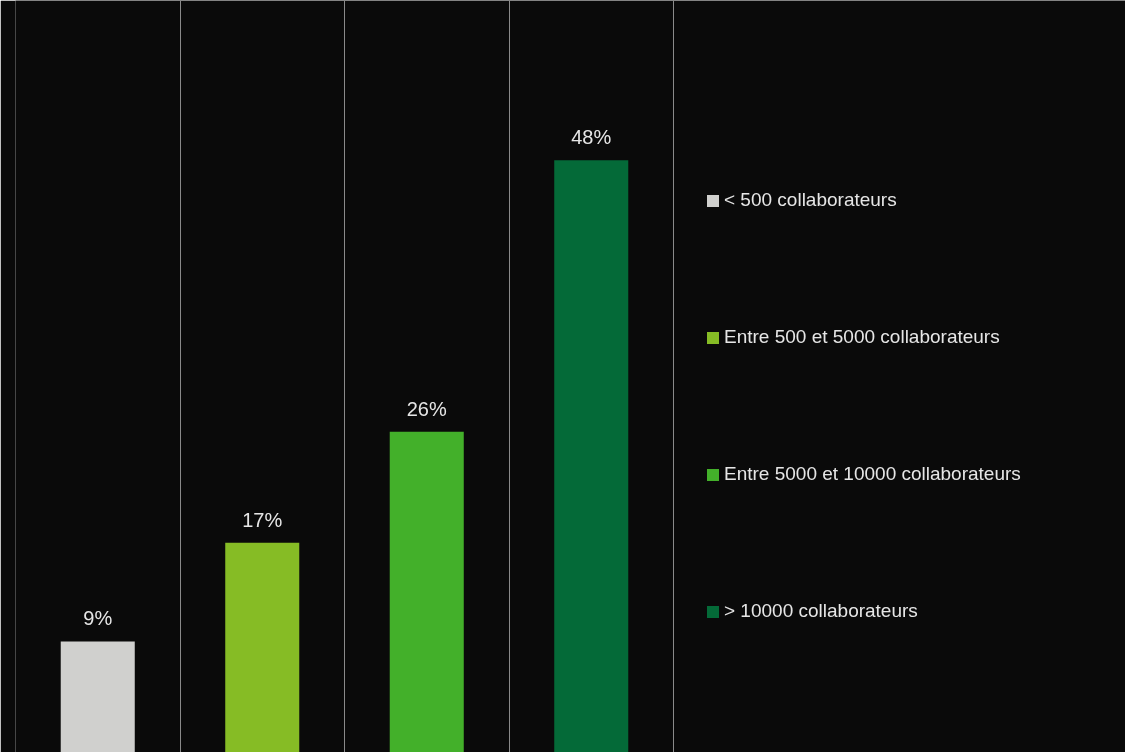  Describe the element at coordinates (426, 408) in the screenshot. I see `data-label: 26%` at that location.